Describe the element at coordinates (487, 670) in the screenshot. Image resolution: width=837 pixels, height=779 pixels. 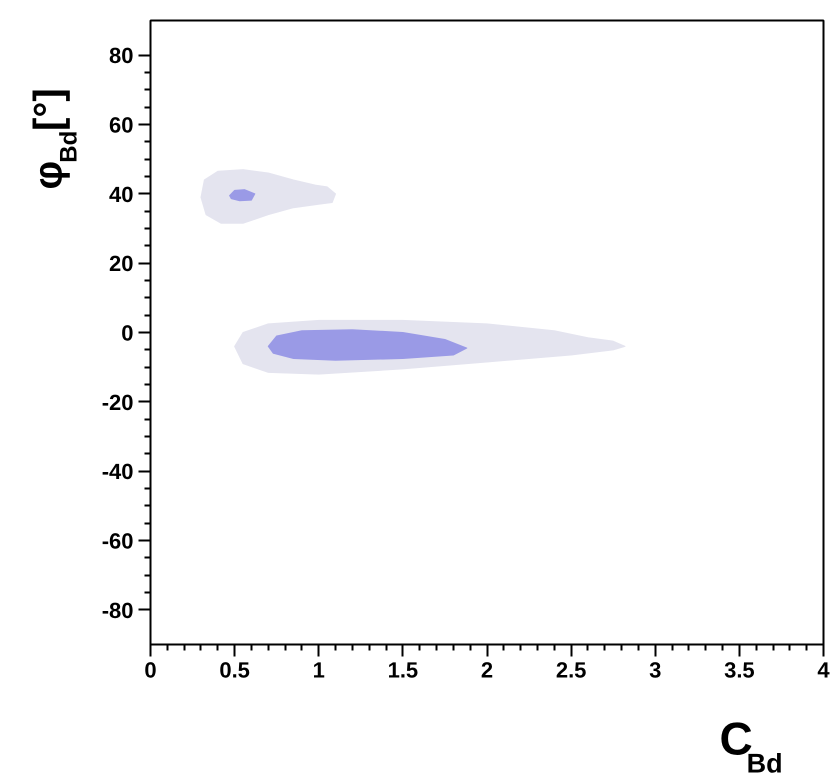
I see `x-tick-label: 2` at that location.